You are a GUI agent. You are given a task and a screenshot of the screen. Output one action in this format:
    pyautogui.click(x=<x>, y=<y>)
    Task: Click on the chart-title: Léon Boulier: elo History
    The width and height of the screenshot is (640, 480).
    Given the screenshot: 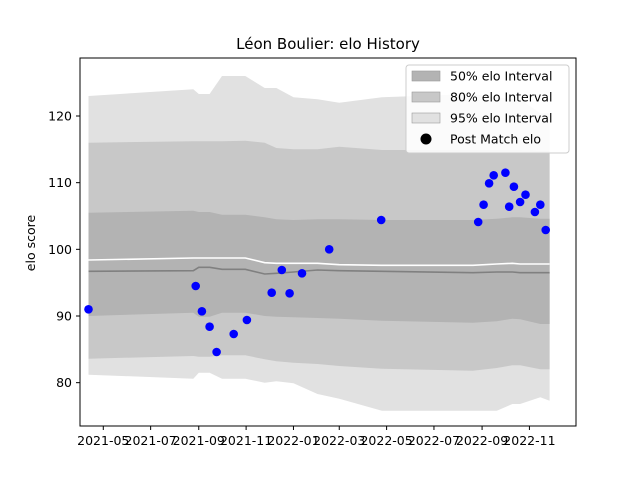 What is the action you would take?
    pyautogui.click(x=328, y=44)
    